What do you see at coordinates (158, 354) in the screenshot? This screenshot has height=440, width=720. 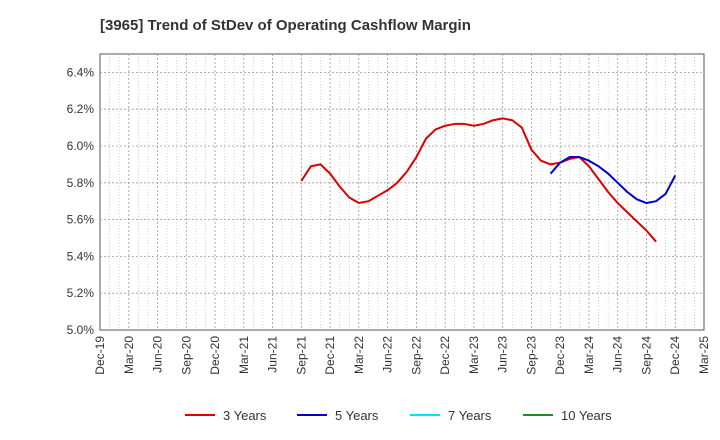 I see `x-tick-label: Jun-20` at bounding box center [158, 354].